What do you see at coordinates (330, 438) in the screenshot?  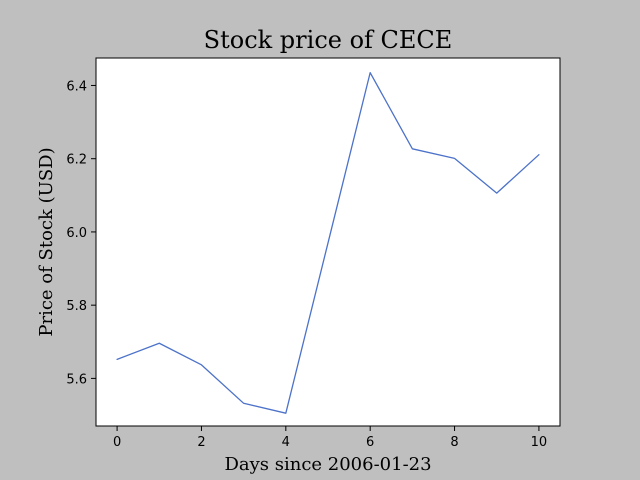 I see `x-axis-ticks: 0 2 4 6 8 10` at bounding box center [330, 438].